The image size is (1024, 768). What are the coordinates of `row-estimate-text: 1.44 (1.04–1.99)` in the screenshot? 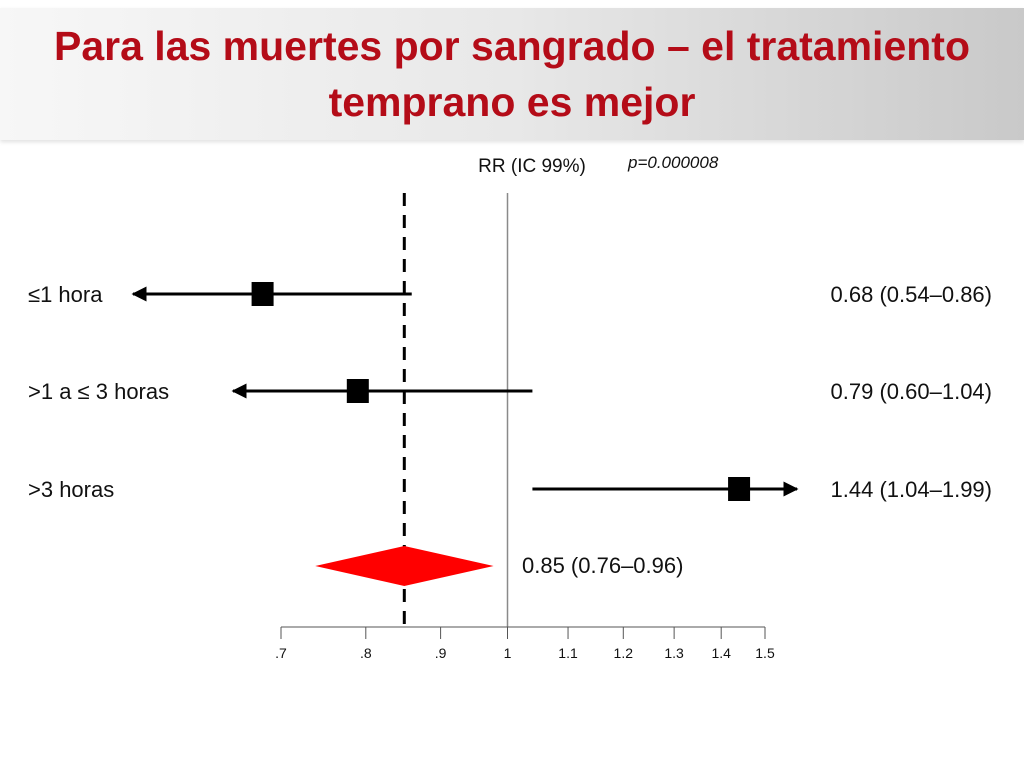 It's located at (911, 489).